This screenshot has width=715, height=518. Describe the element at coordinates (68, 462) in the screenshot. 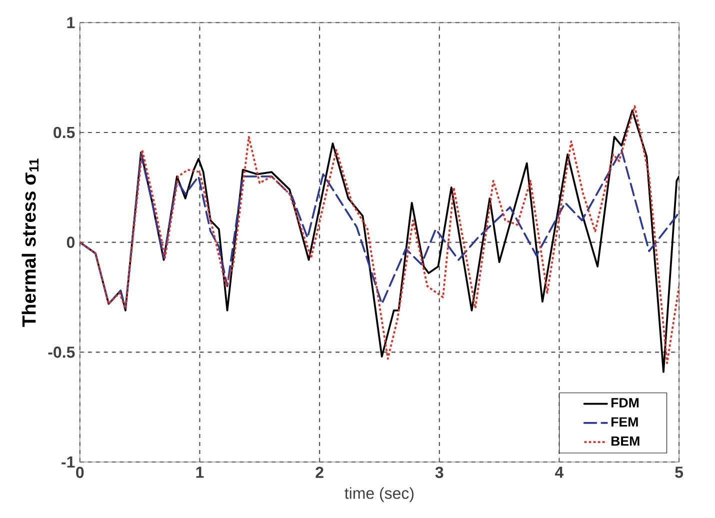

I see `y-tick-label: -1` at that location.